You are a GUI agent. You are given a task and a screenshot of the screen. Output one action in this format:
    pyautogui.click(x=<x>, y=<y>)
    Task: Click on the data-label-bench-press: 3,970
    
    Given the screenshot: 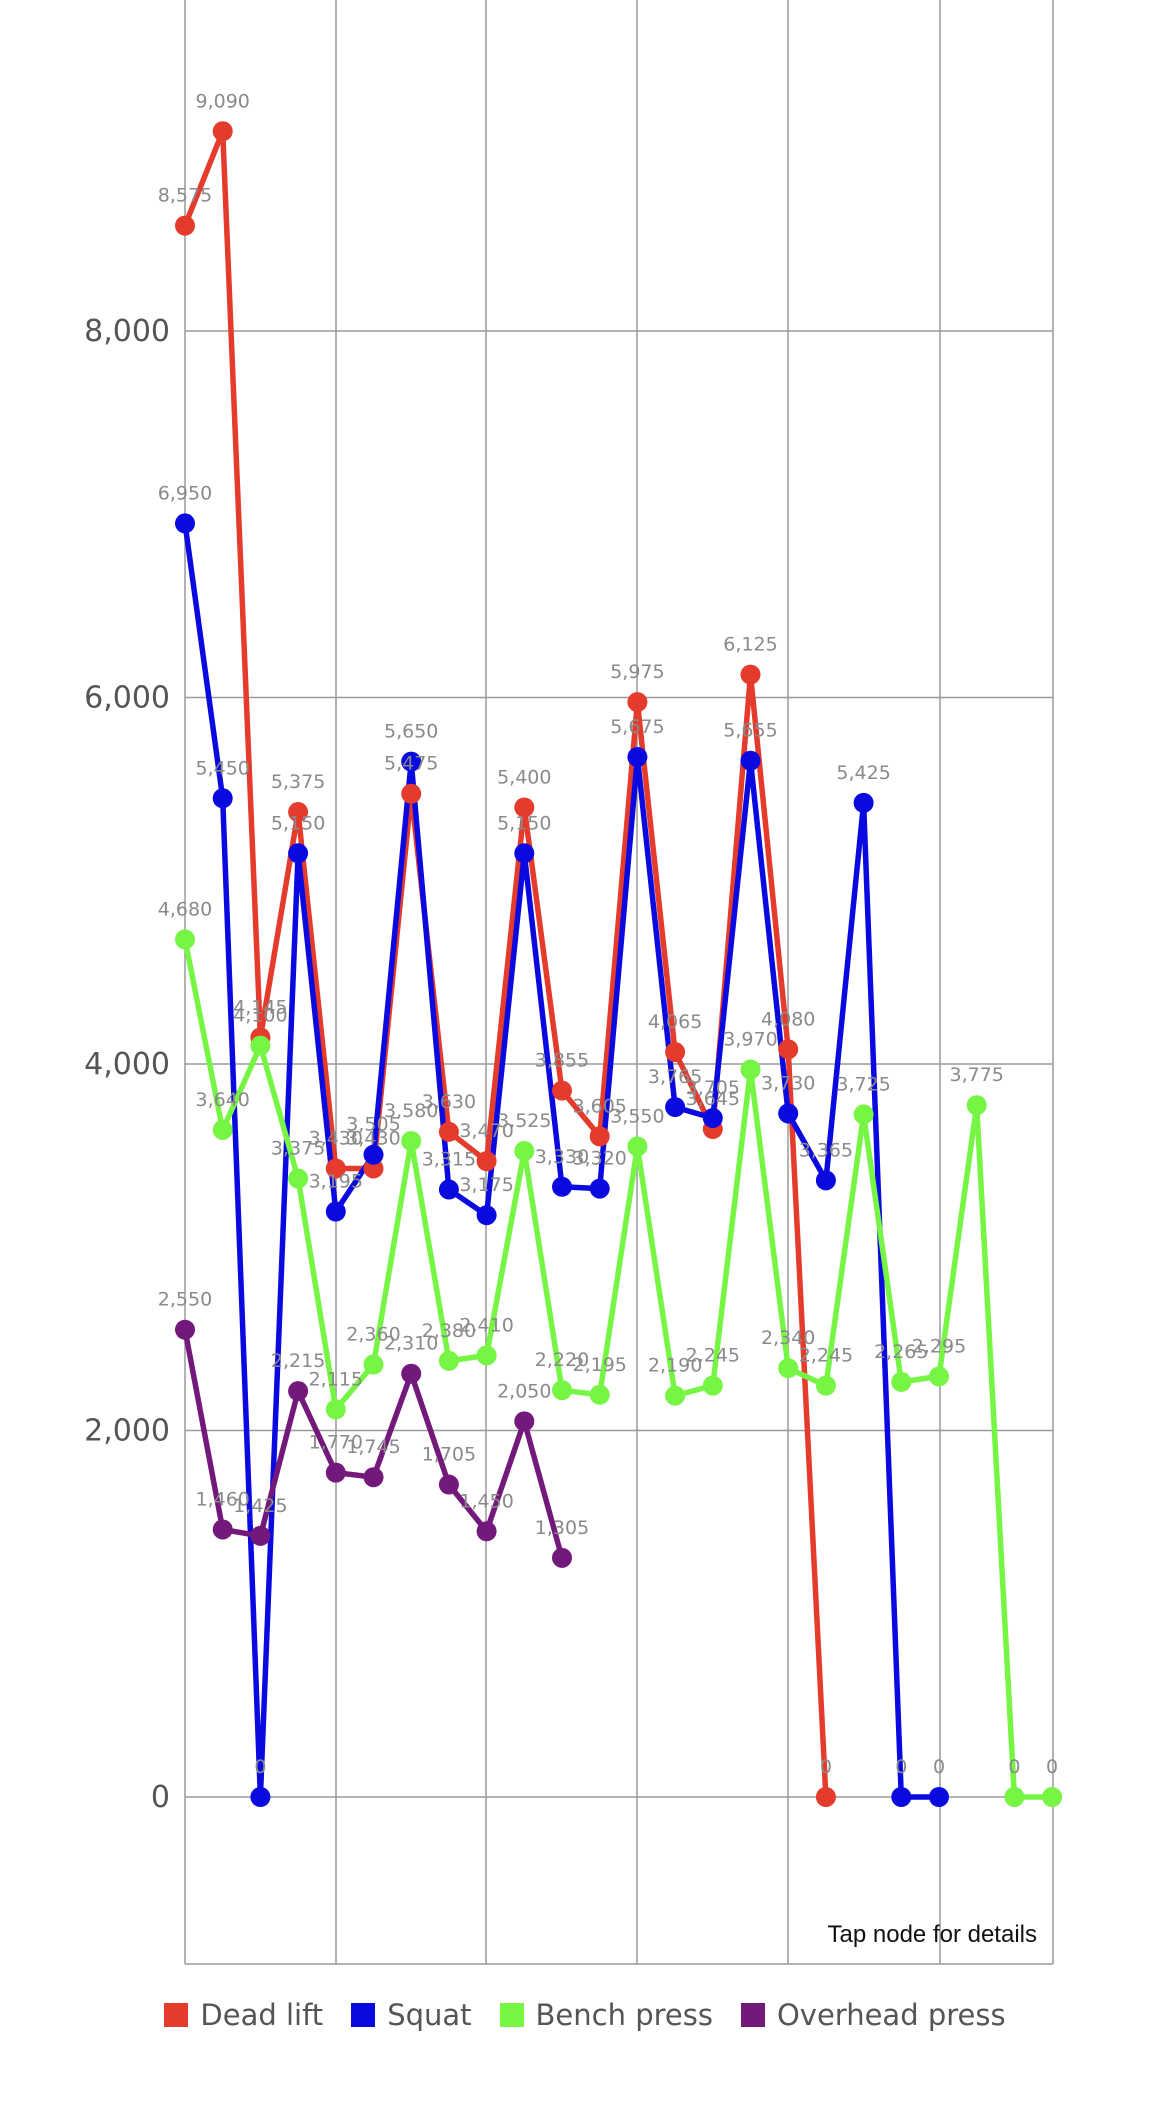 What is the action you would take?
    pyautogui.click(x=750, y=1039)
    